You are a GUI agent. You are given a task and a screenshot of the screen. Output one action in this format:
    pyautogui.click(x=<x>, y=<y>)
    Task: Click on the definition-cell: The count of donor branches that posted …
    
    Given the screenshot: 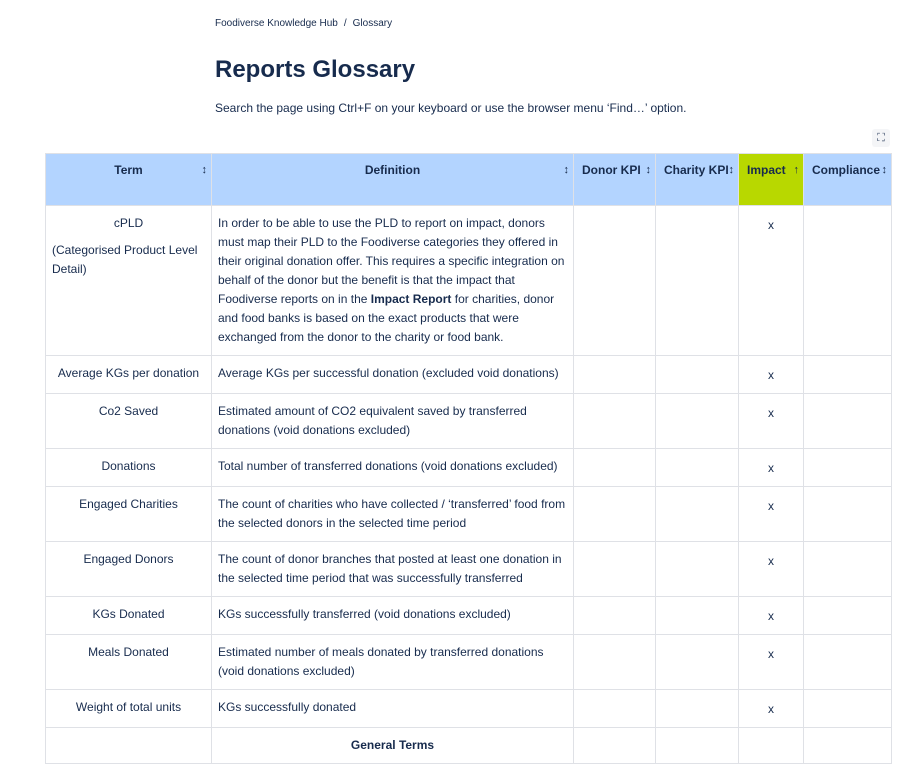 What is the action you would take?
    pyautogui.click(x=392, y=569)
    